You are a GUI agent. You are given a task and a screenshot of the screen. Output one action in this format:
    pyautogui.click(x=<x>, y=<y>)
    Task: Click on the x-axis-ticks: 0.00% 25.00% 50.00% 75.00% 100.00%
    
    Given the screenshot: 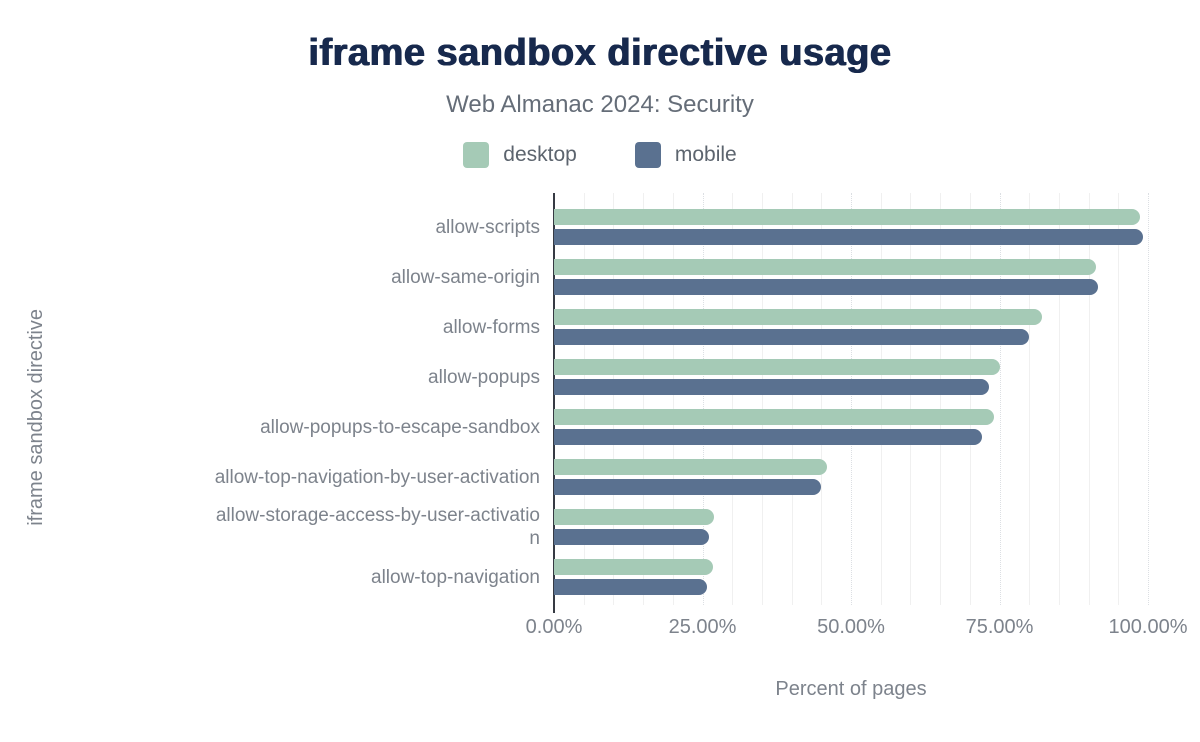 What is the action you would take?
    pyautogui.click(x=857, y=629)
    